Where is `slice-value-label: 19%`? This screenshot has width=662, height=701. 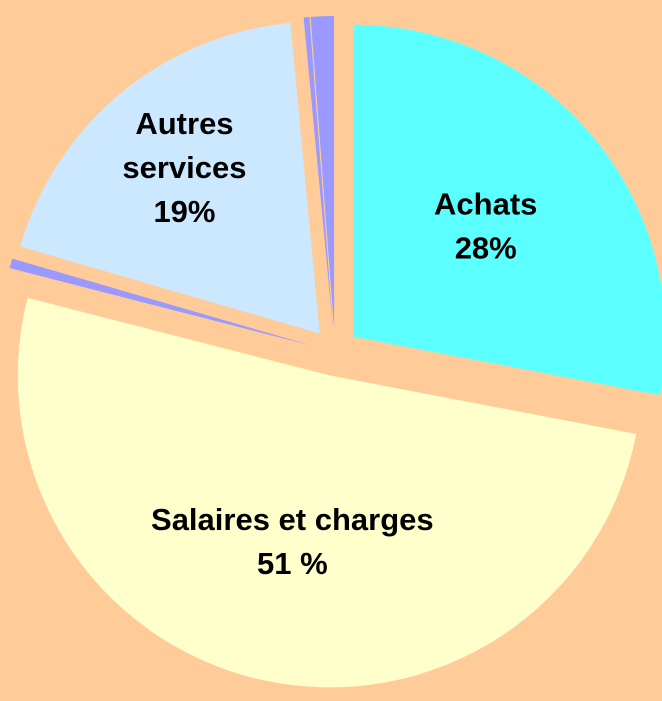
slice-value-label: 19% is located at coordinates (184, 211).